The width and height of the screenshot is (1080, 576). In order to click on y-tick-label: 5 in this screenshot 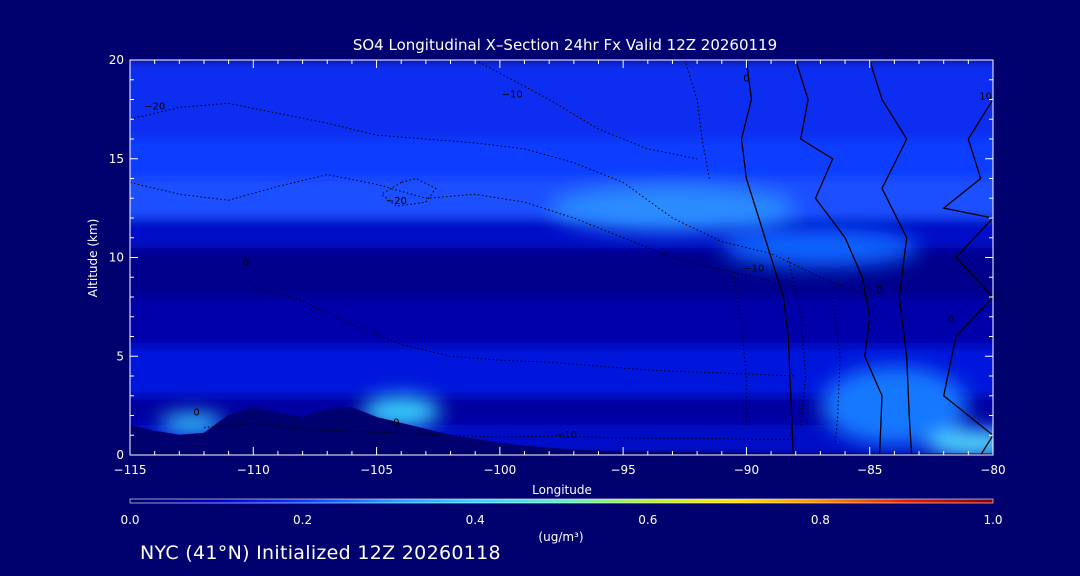, I will do `click(120, 356)`.